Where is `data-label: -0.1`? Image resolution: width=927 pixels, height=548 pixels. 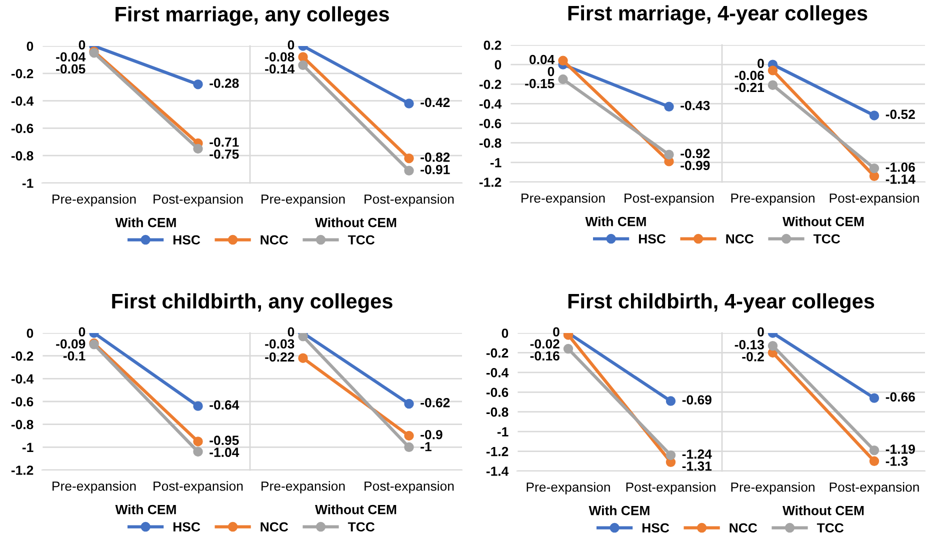
data-label: -0.1 is located at coordinates (74, 356).